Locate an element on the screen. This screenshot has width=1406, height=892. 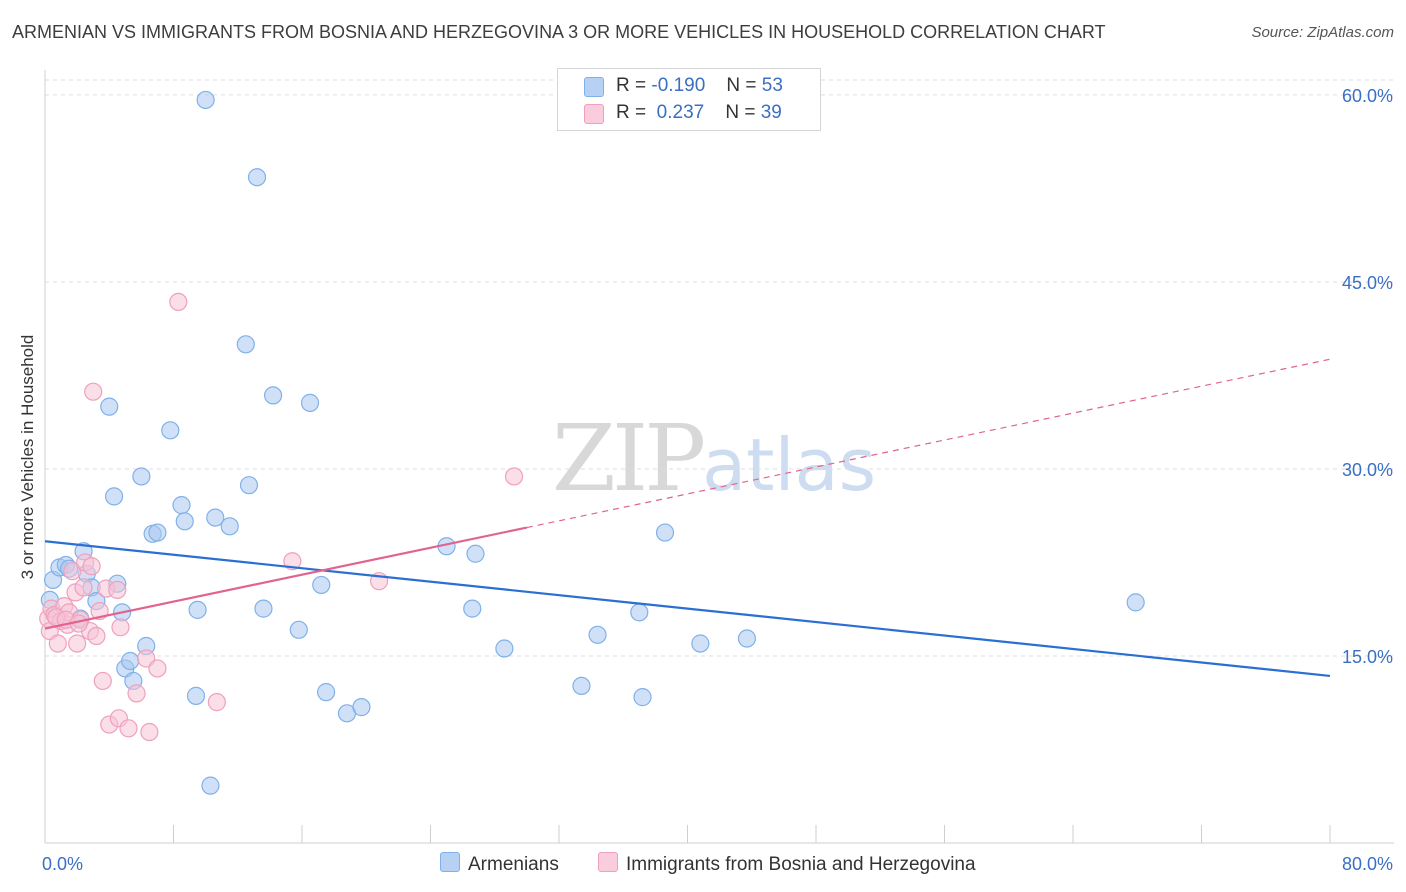
y-tick-label: 15.0% is located at coordinates (1367, 657).